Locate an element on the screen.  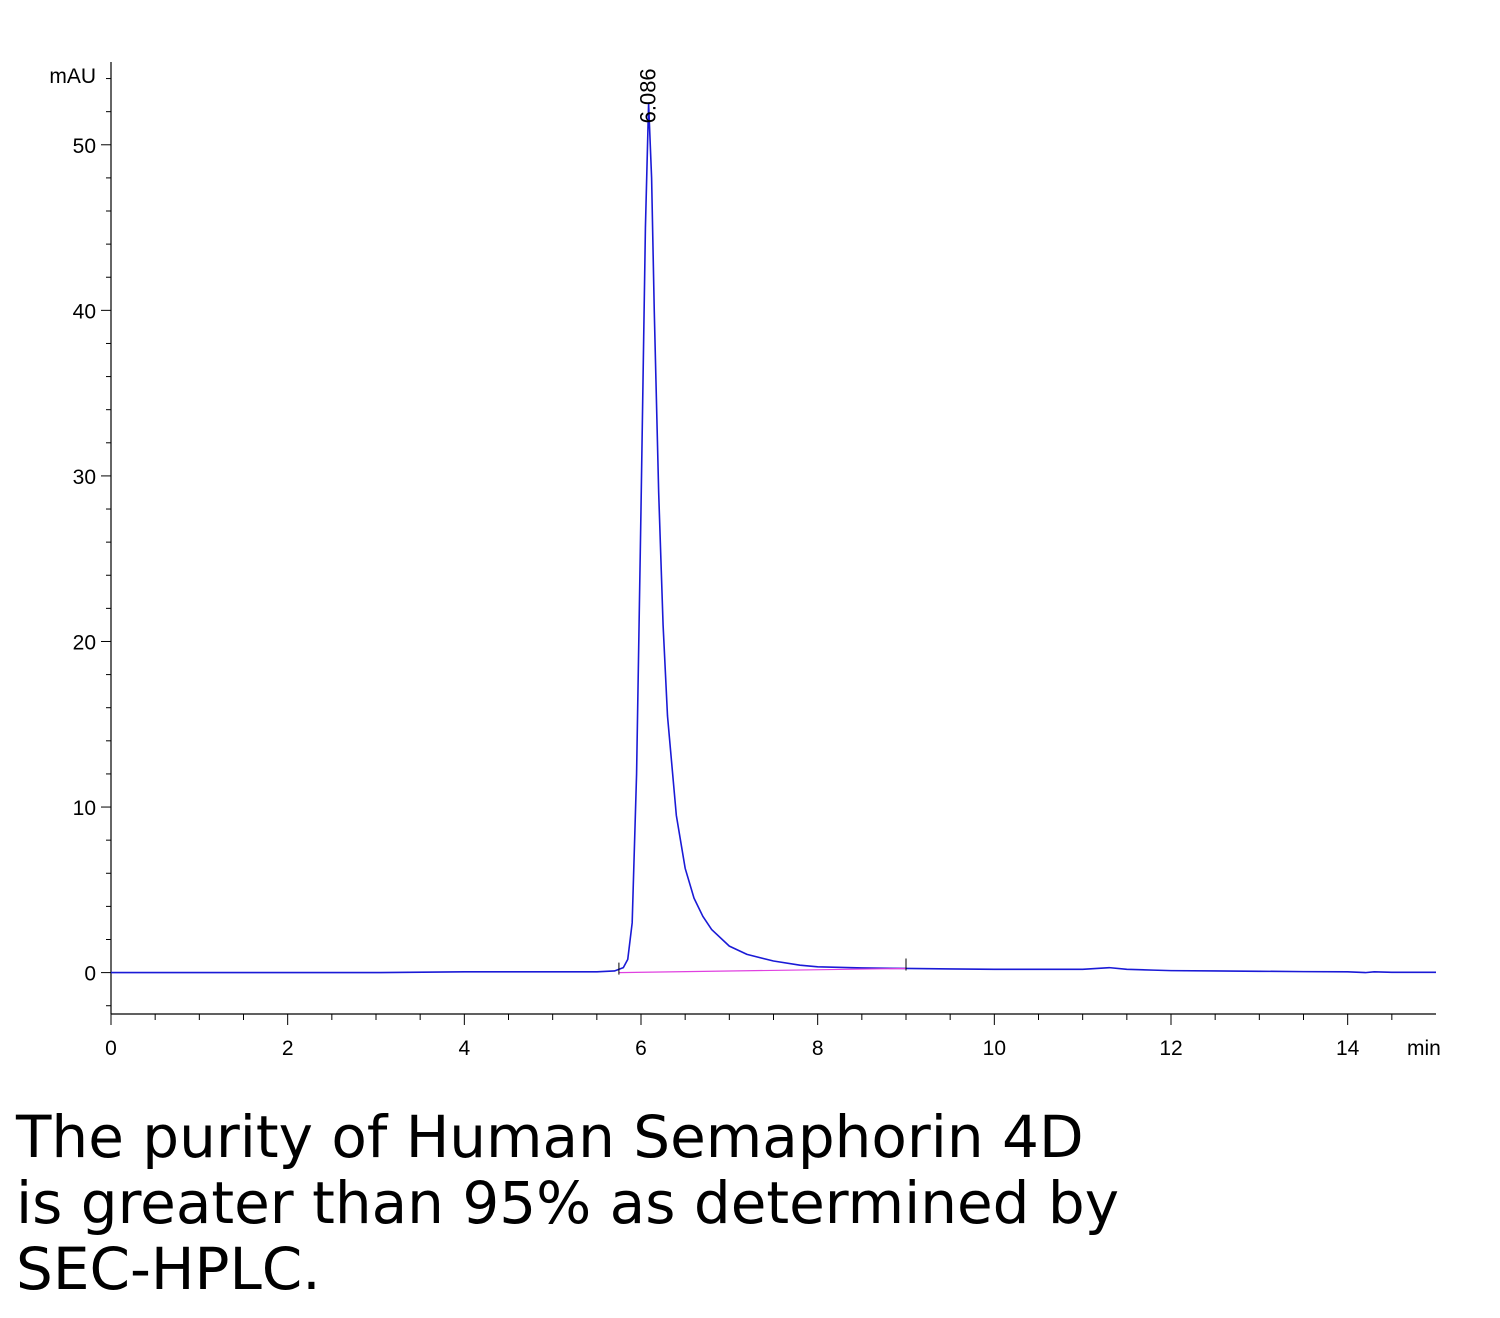
y-tick-label: 10 is located at coordinates (84, 808).